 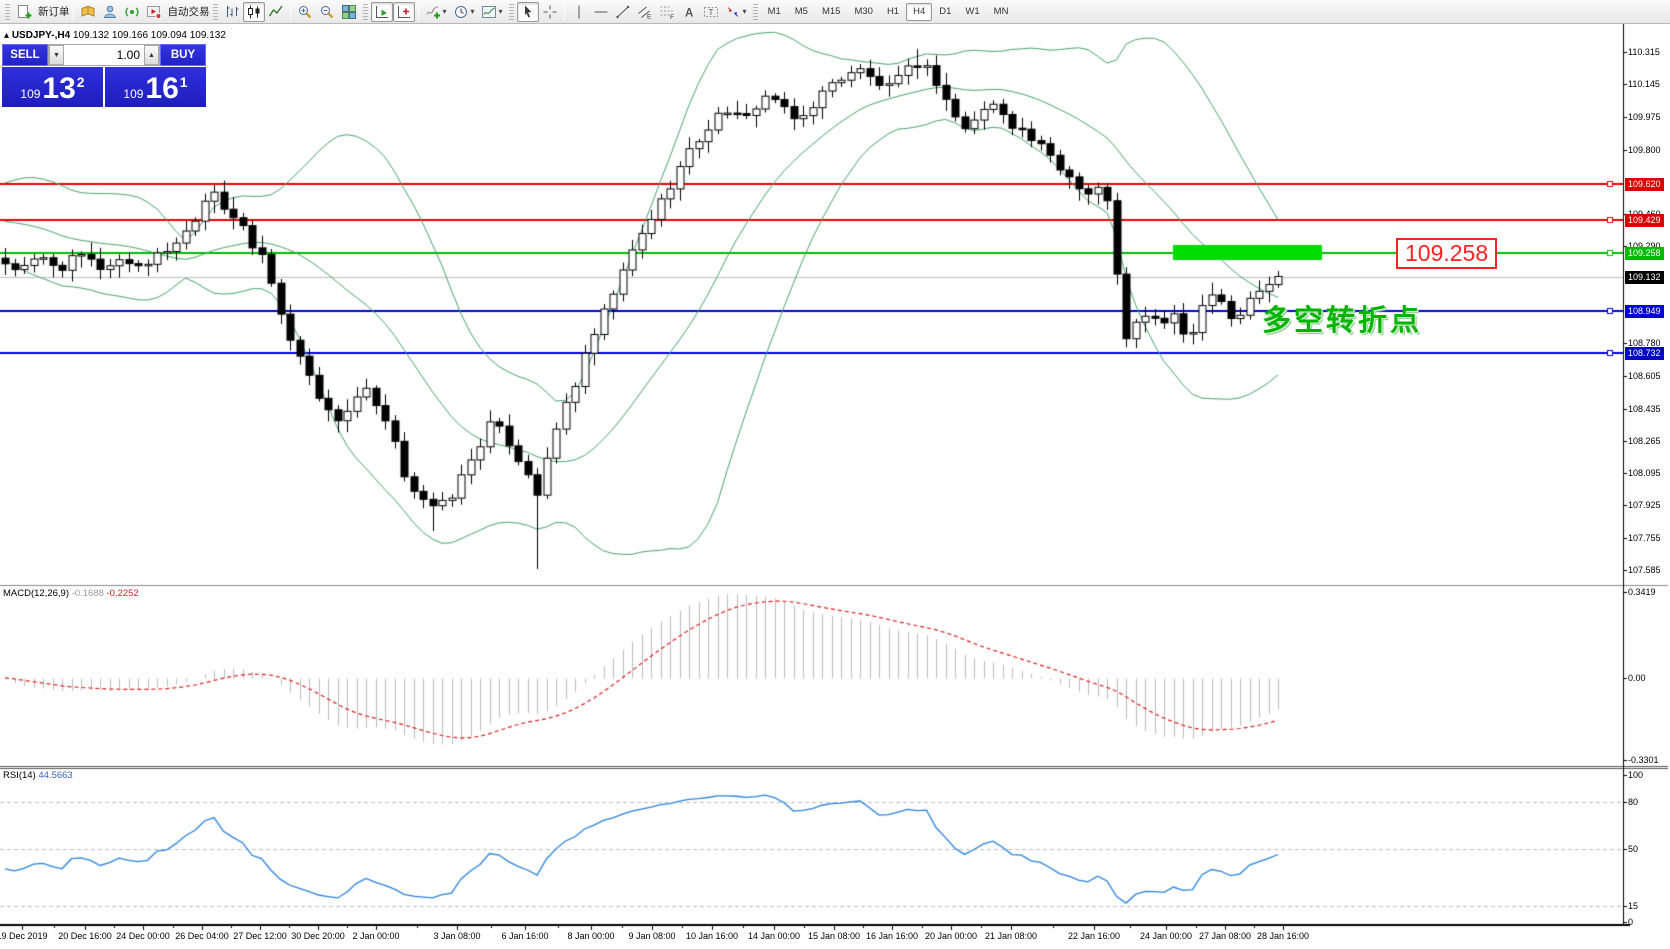 I want to click on timeframe-d1-button: D1, so click(x=945, y=11).